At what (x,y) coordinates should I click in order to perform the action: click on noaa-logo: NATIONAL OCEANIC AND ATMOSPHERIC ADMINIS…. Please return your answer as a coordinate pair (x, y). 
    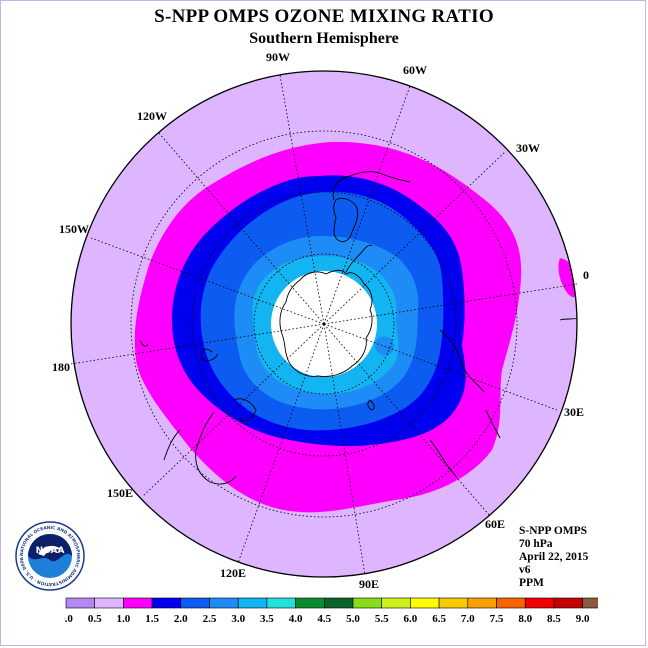
    Looking at the image, I should click on (49, 555).